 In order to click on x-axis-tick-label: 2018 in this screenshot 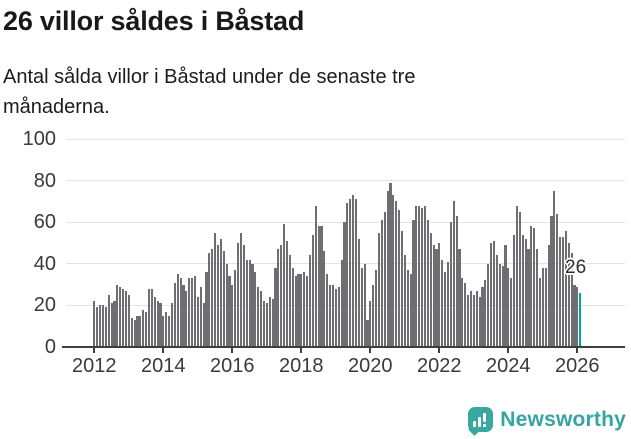, I will do `click(301, 366)`.